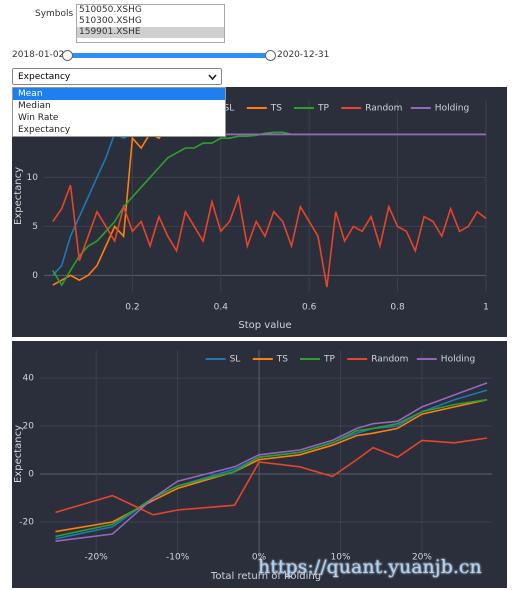  Describe the element at coordinates (150, 23) in the screenshot. I see `symbols-listbox: 510050.XSHG 510300.XSHG 159901.XSHE` at that location.